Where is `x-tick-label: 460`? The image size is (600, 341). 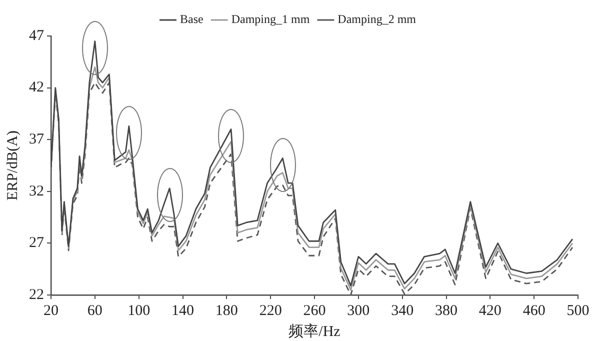 x-tick-label: 460 is located at coordinates (534, 310).